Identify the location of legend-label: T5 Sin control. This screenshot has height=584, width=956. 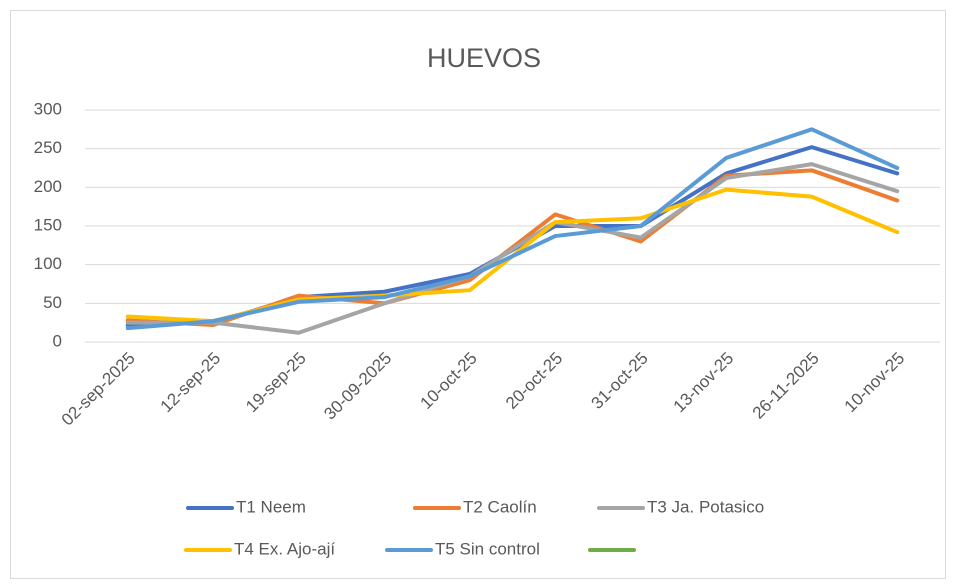
(487, 548).